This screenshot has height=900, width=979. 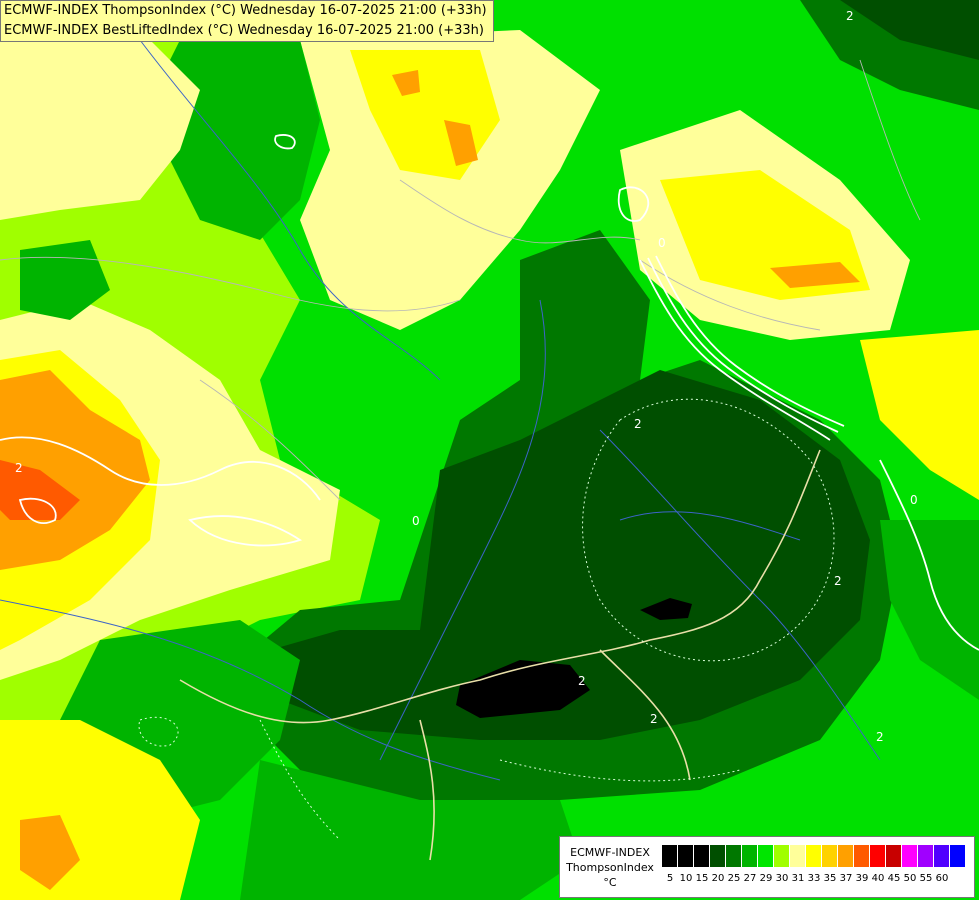 I want to click on legend-tick-label: 25, so click(x=734, y=878).